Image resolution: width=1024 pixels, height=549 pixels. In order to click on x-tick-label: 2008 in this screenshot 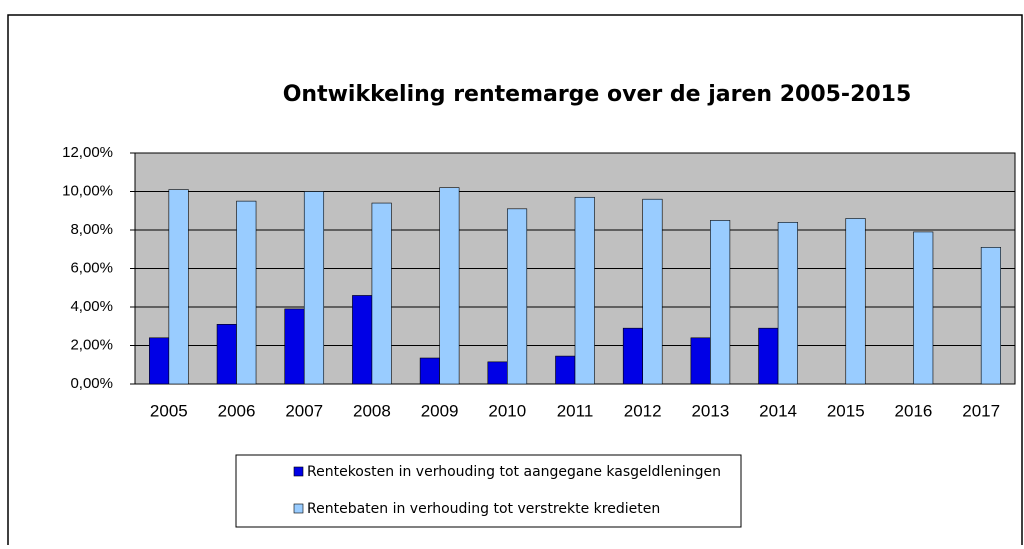, I will do `click(372, 410)`.